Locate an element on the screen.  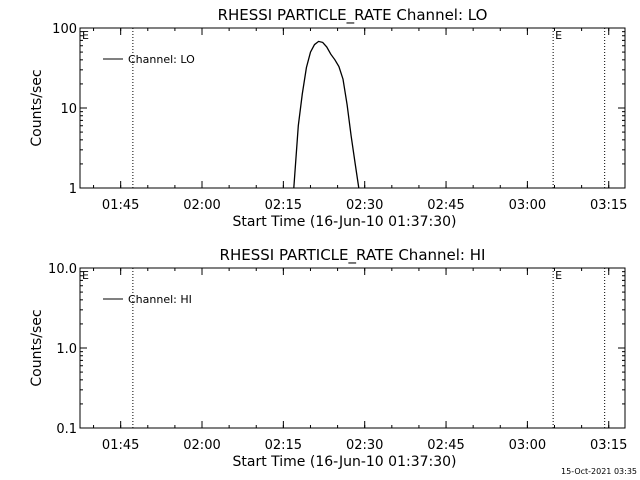
y-tick-label: 0.1 is located at coordinates (66, 429).